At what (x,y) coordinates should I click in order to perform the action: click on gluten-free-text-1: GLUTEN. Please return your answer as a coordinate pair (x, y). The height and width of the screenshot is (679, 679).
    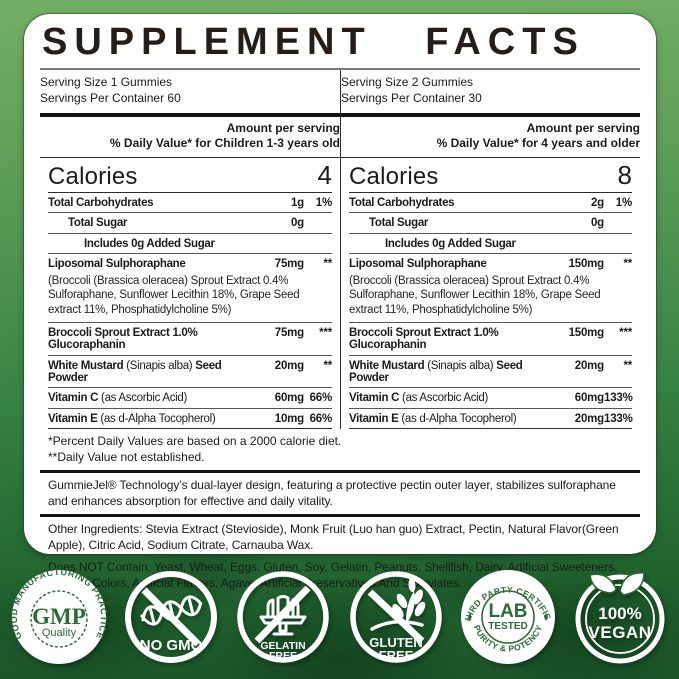
    Looking at the image, I should click on (395, 642).